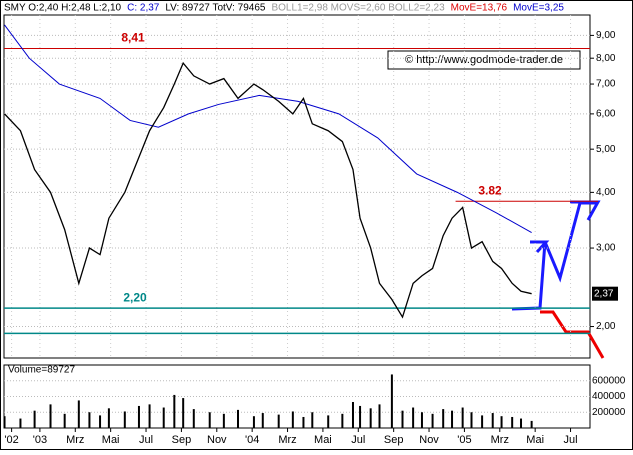  What do you see at coordinates (40, 440) in the screenshot?
I see `x-tick-label: '03` at bounding box center [40, 440].